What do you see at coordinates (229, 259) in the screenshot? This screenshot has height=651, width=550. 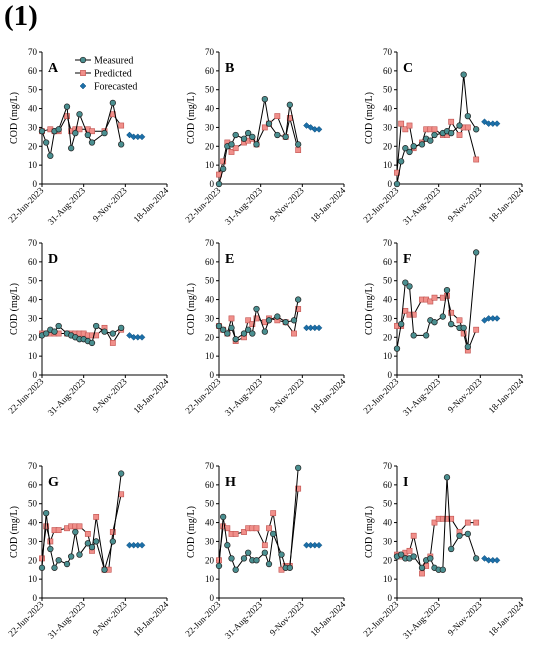 I see `panel-letter: E` at bounding box center [229, 259].